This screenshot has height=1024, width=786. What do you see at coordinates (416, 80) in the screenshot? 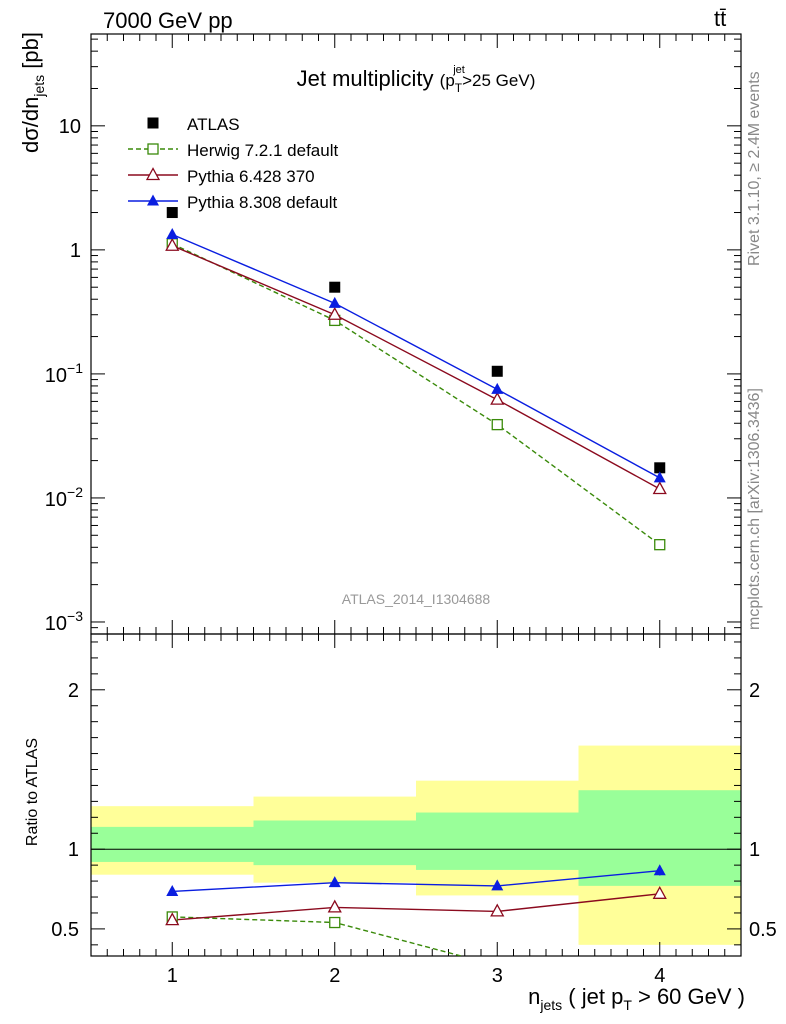
I see `chart-title: Jet multiplicity (pT>25 GeV)` at bounding box center [416, 80].